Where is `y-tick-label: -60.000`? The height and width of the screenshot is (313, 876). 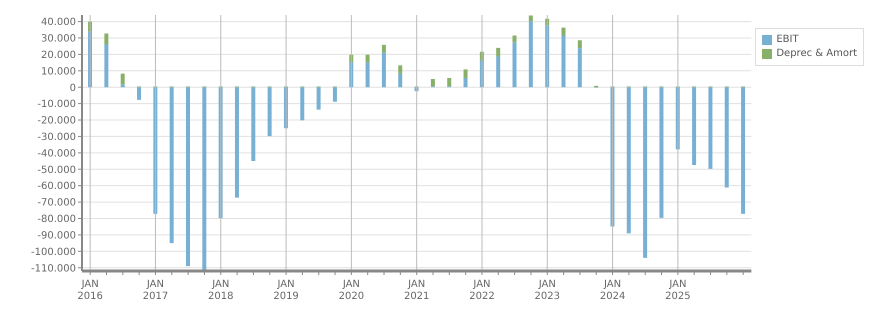 y-tick-label: -60.000 is located at coordinates (56, 186).